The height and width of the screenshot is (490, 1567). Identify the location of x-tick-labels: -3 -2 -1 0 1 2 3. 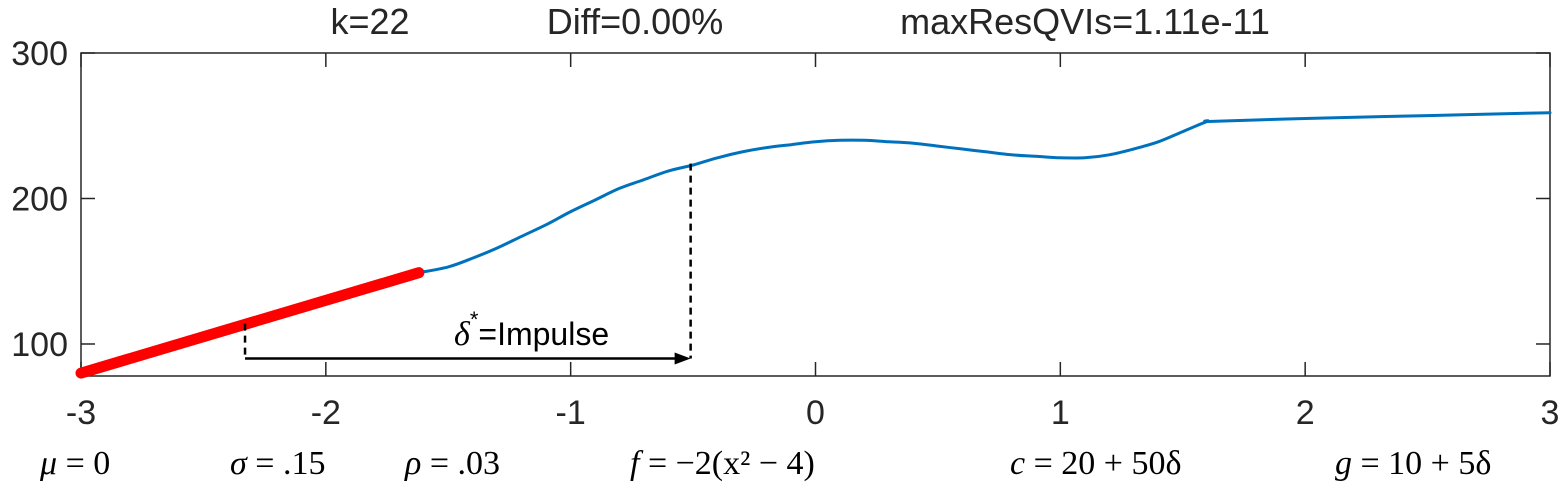
(813, 413).